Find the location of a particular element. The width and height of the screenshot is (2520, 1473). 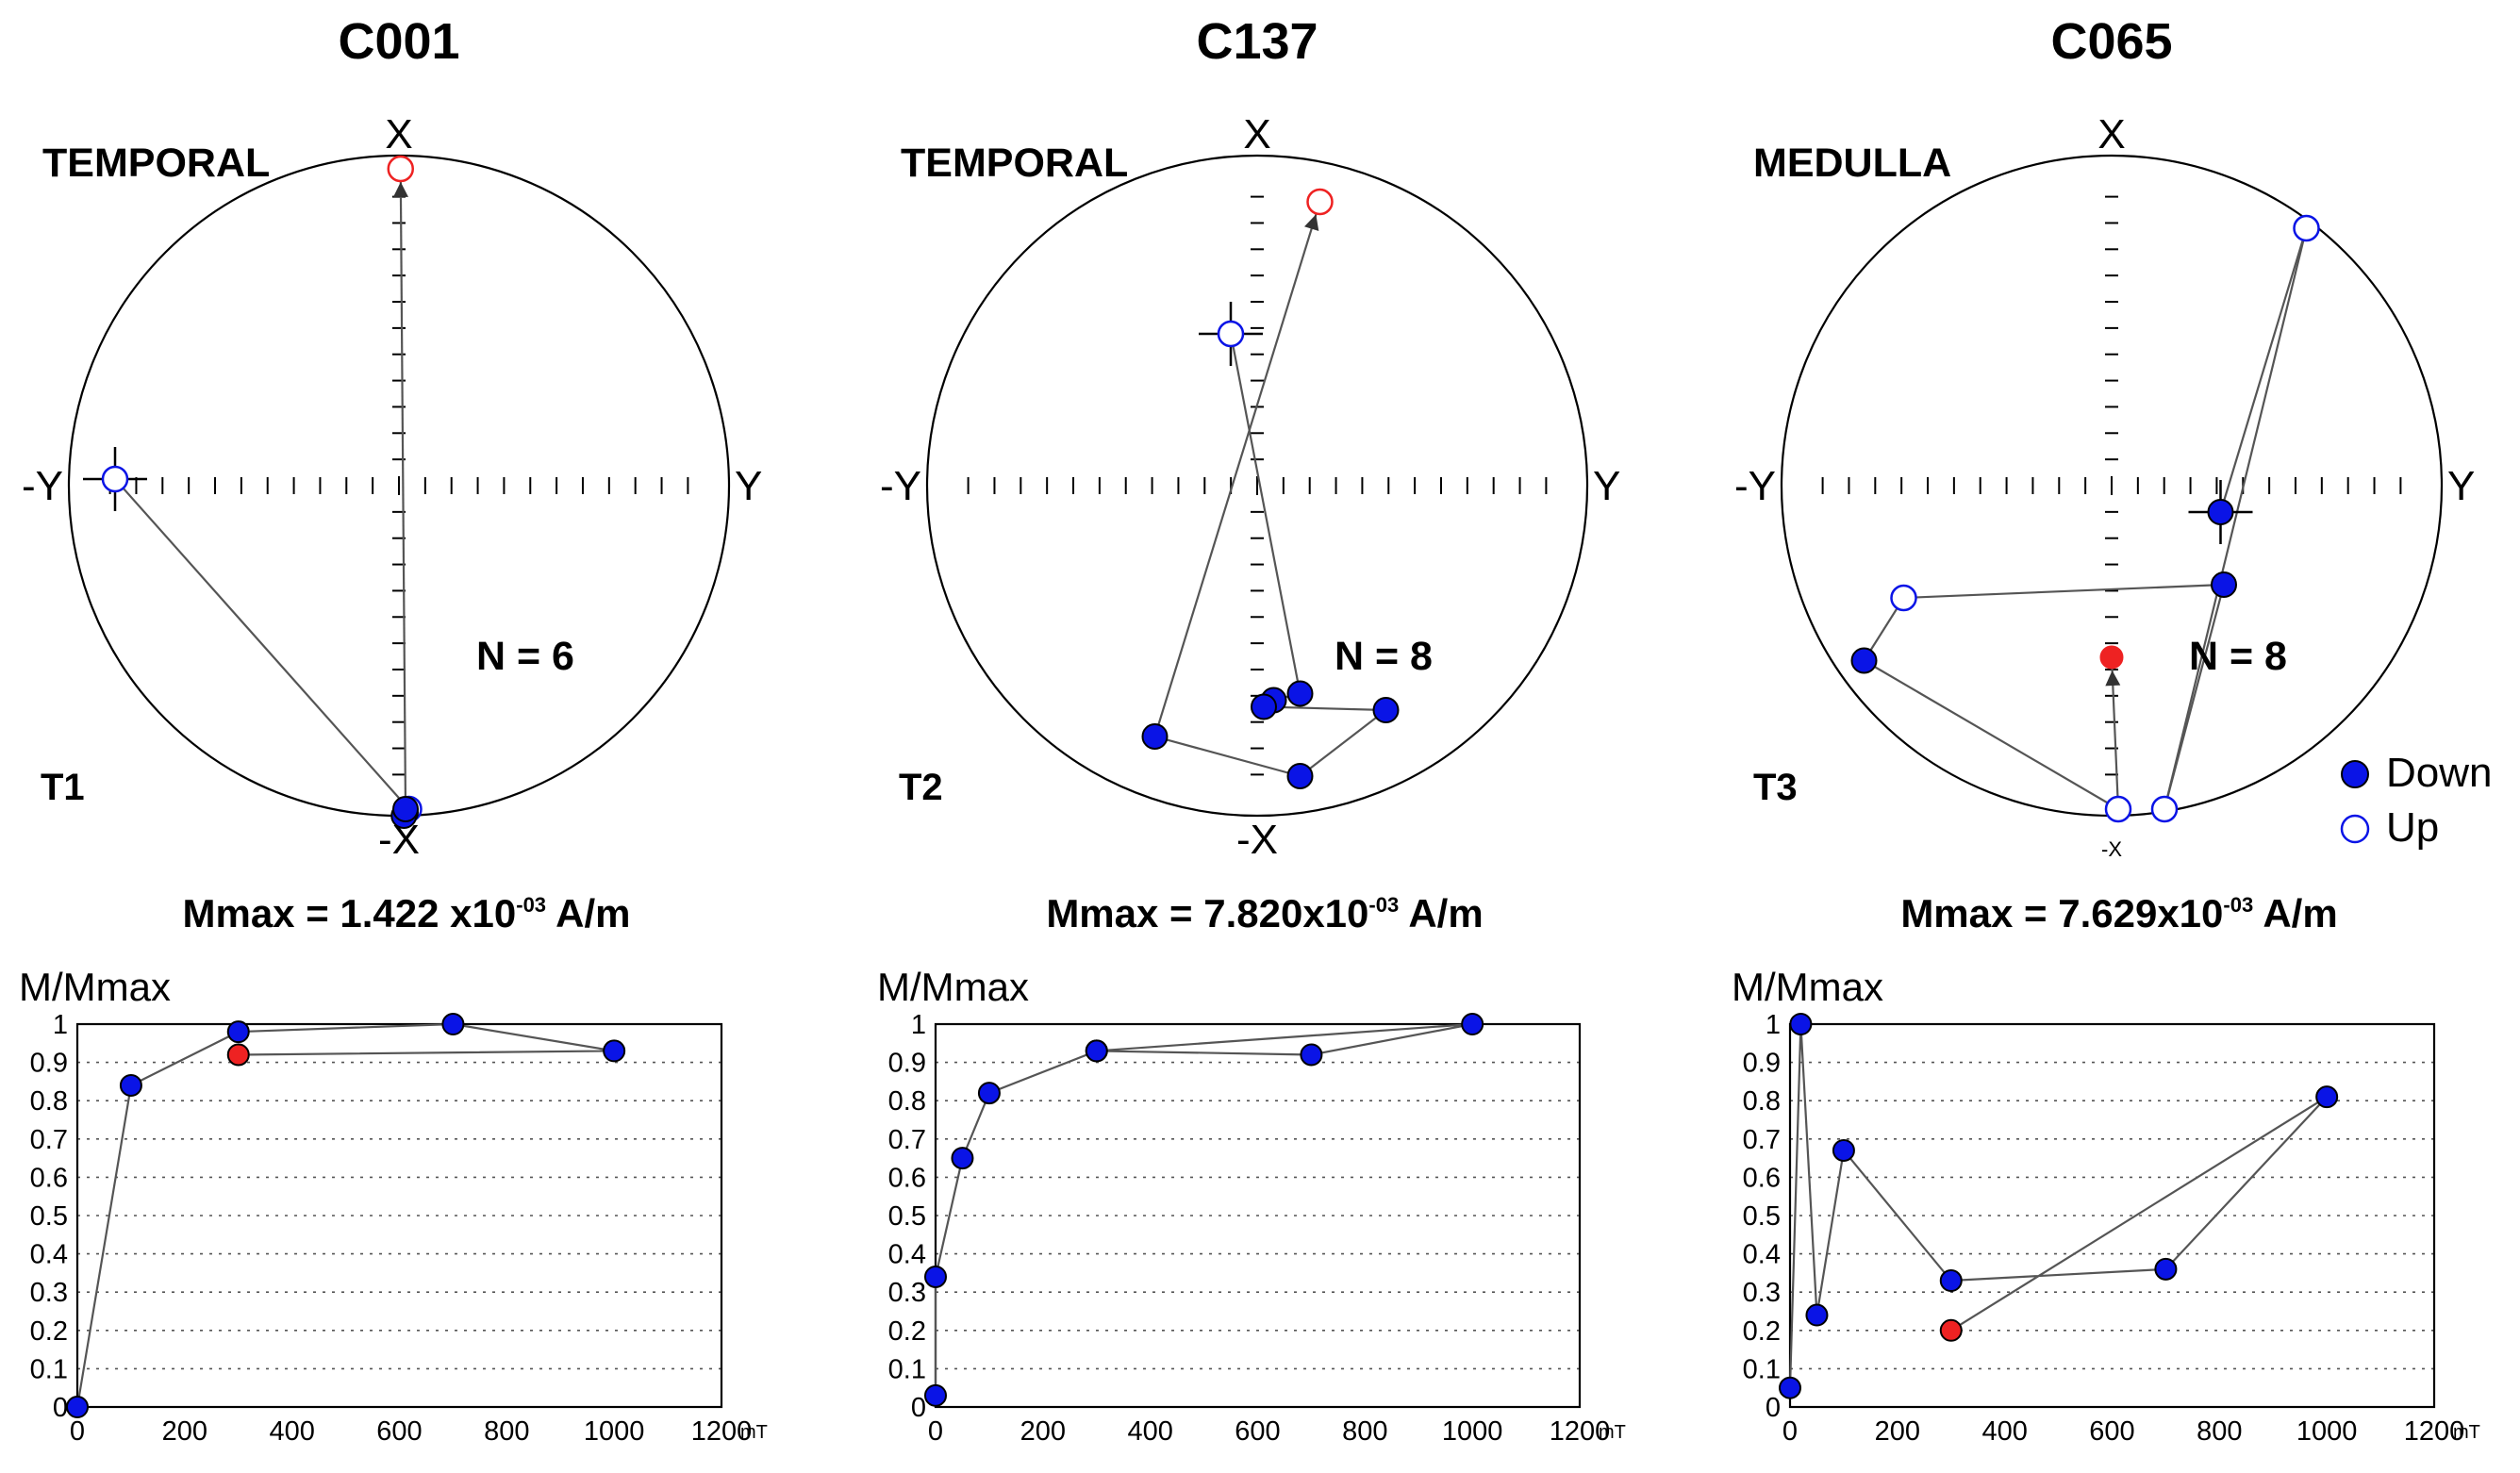

x-tick-label: 1200 is located at coordinates (1580, 1431).